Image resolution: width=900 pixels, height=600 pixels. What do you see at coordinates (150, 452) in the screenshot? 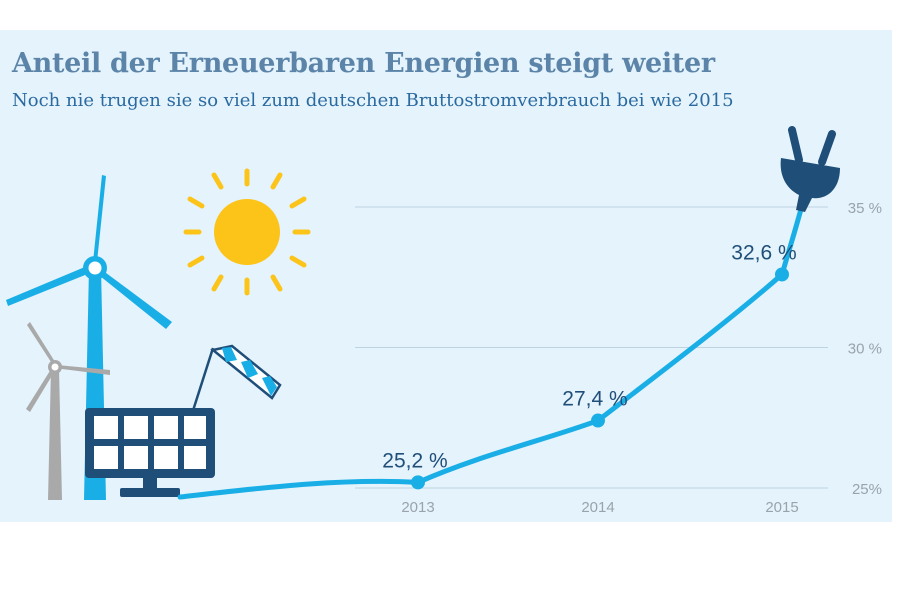
I see `solar-panel-icon` at bounding box center [150, 452].